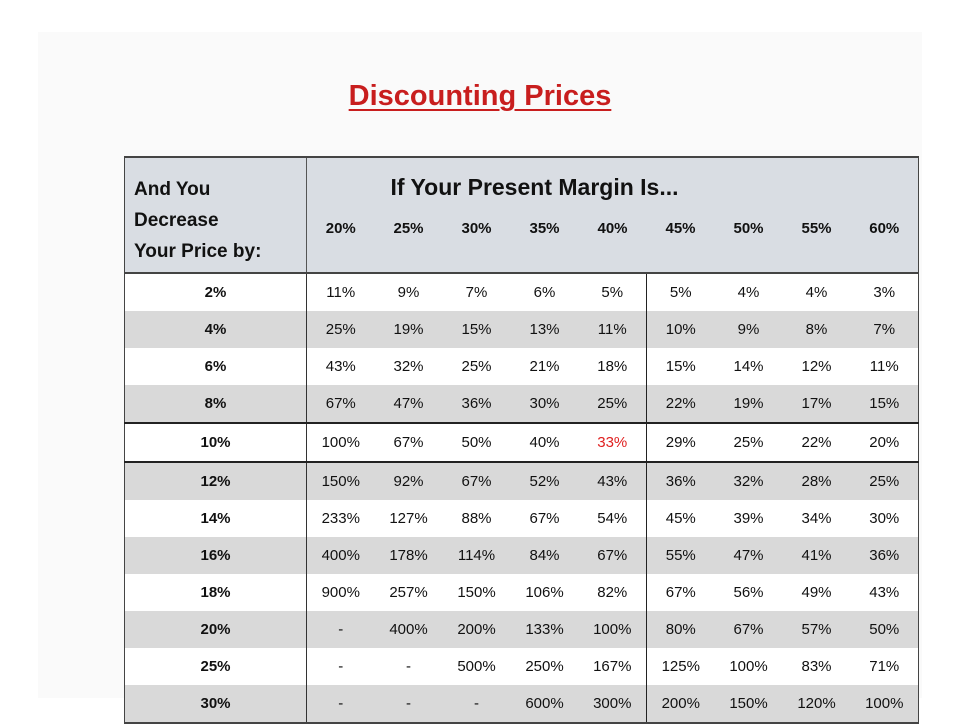 This screenshot has height=724, width=960. What do you see at coordinates (408, 592) in the screenshot?
I see `table-cell: 257%` at bounding box center [408, 592].